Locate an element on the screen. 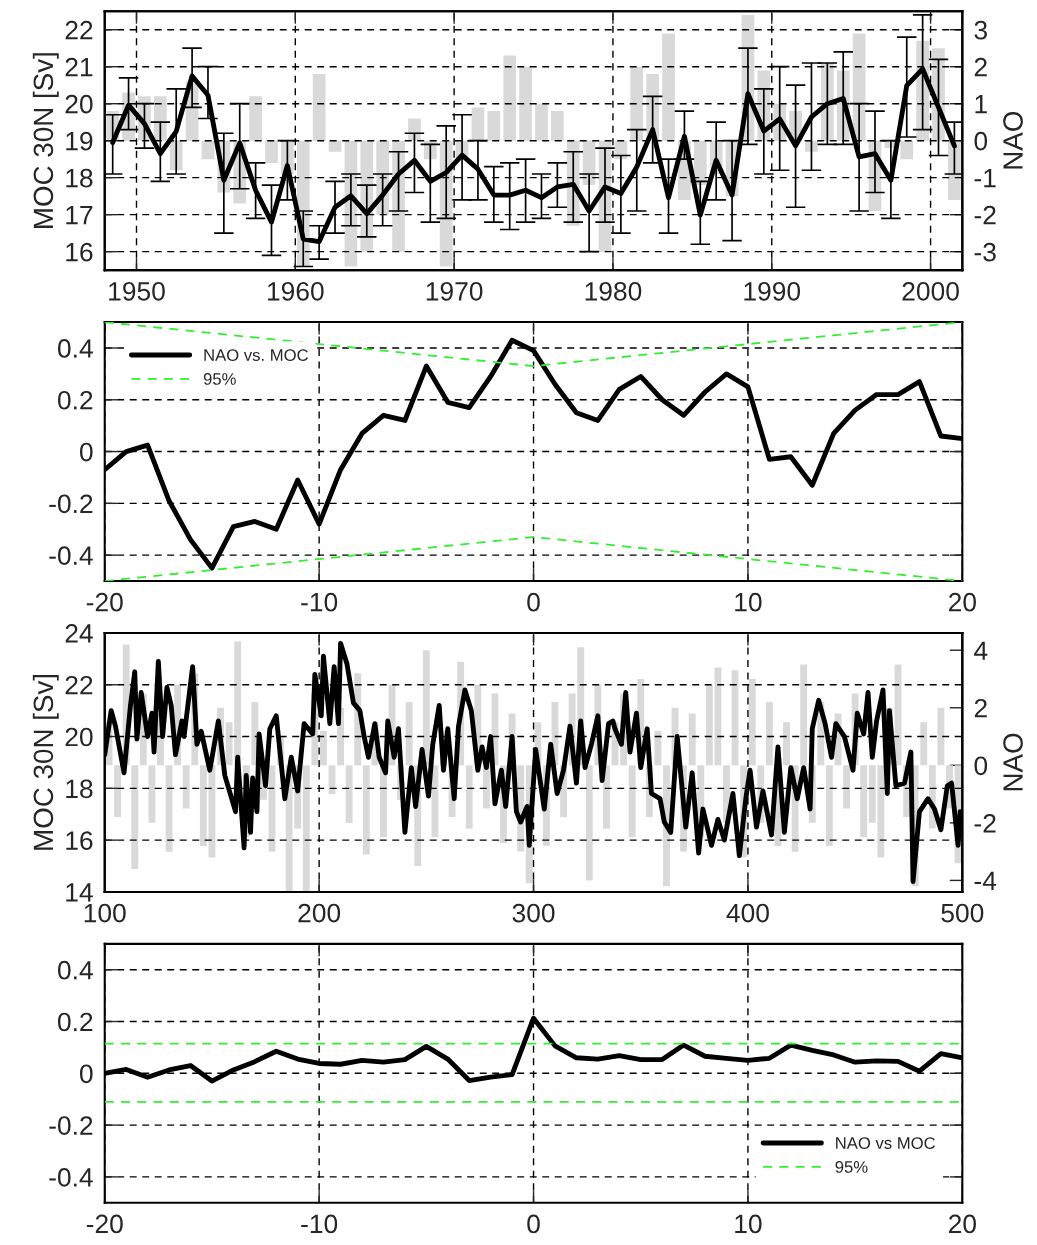 Image resolution: width=1037 pixels, height=1245 pixels. x-tick-label: 0 is located at coordinates (533, 602).